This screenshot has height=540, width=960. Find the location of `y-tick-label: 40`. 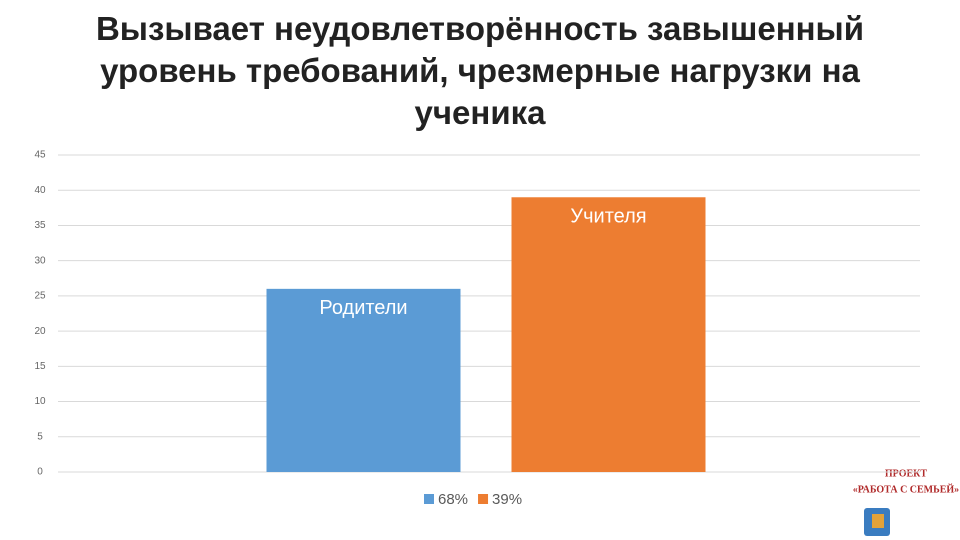

y-tick-label: 40 is located at coordinates (40, 190).